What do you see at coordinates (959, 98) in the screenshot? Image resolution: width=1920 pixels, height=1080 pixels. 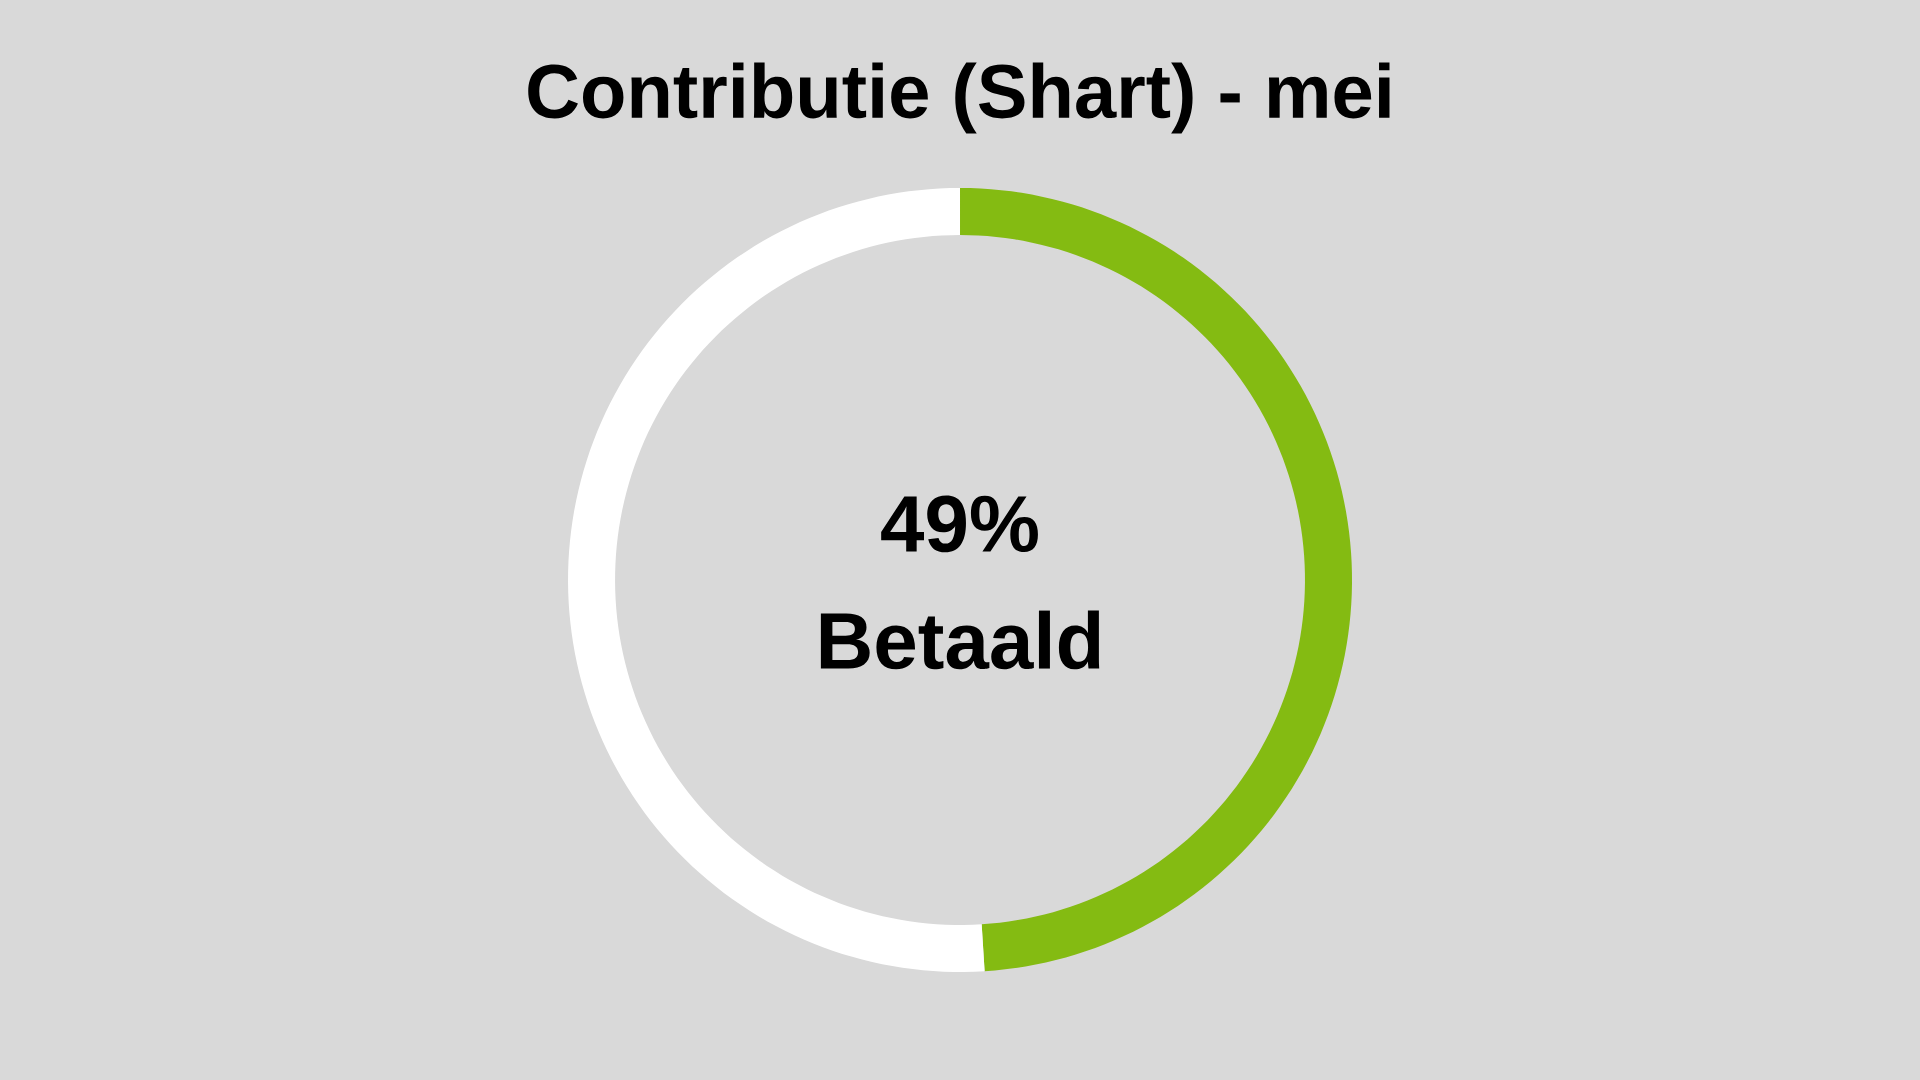 I see `chart-title: Contributie (Shart) - mei` at bounding box center [959, 98].